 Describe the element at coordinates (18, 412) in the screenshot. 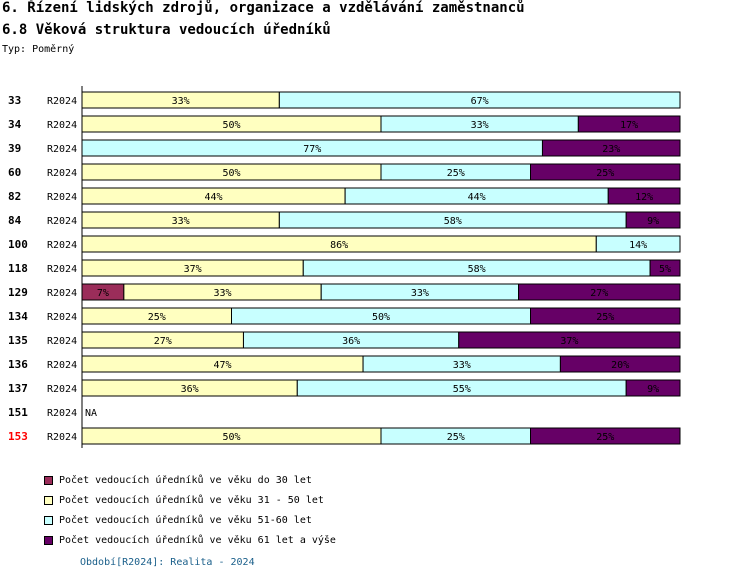

I see `category-label: 151` at that location.